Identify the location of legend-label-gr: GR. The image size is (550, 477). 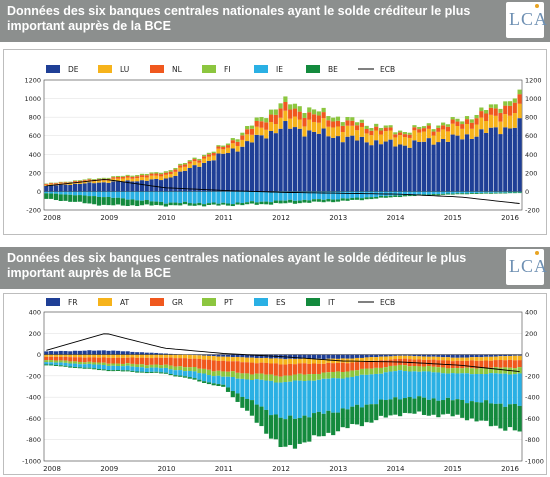
(177, 302).